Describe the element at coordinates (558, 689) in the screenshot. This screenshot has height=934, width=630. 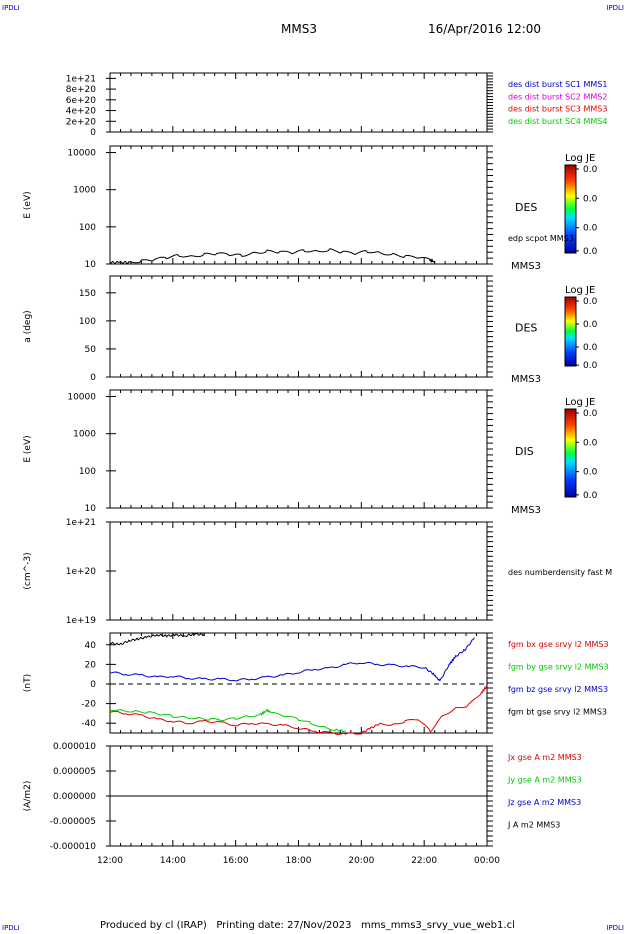
I see `legend-entry: fgm bz gse srvy l2 MMS3` at that location.